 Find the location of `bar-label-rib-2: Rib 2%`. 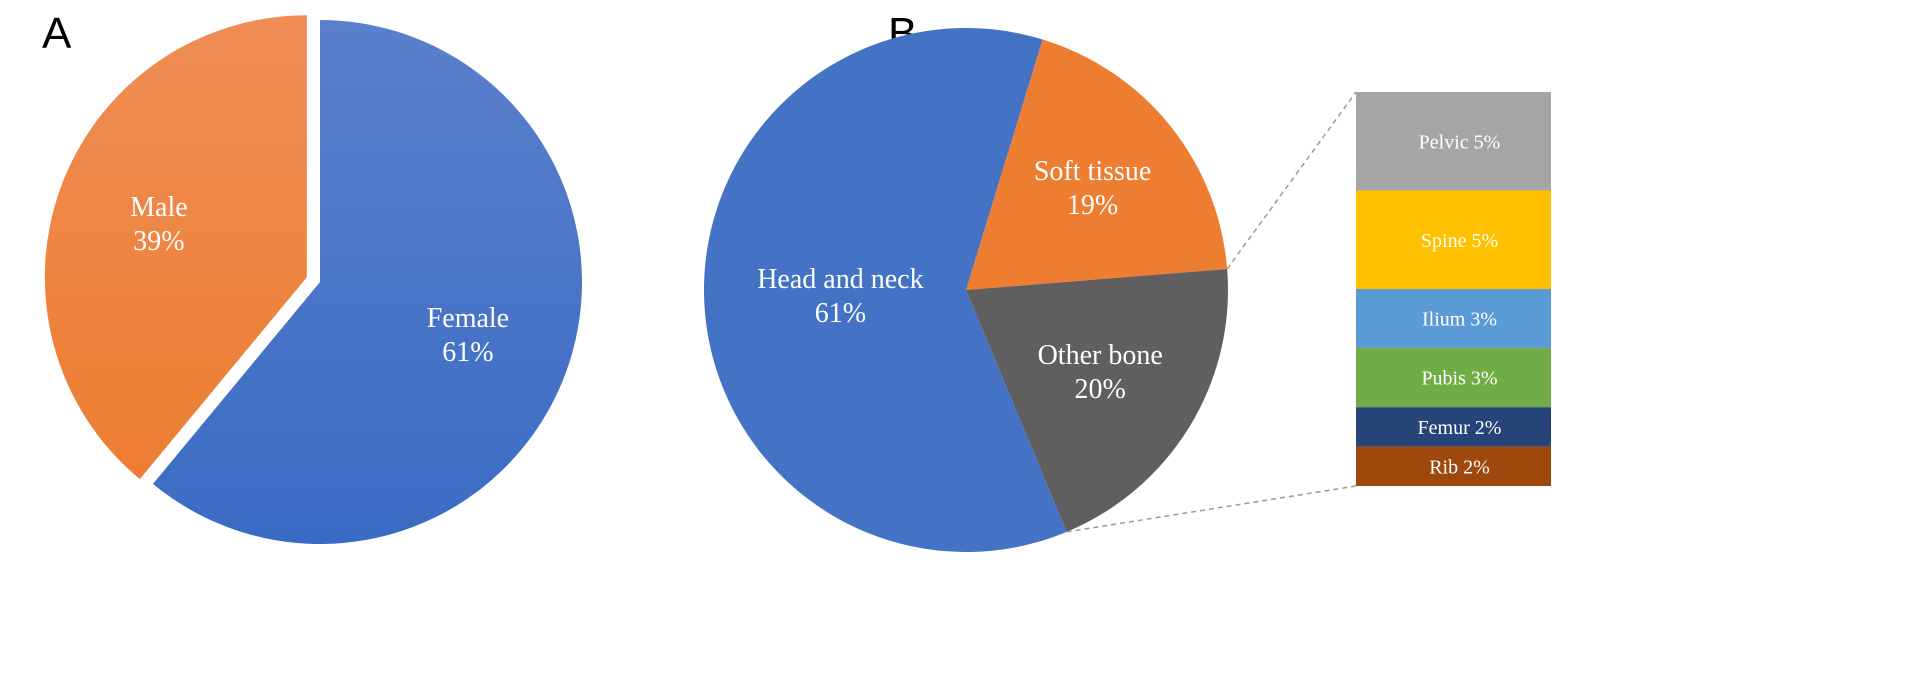

bar-label-rib-2: Rib 2% is located at coordinates (1459, 467).